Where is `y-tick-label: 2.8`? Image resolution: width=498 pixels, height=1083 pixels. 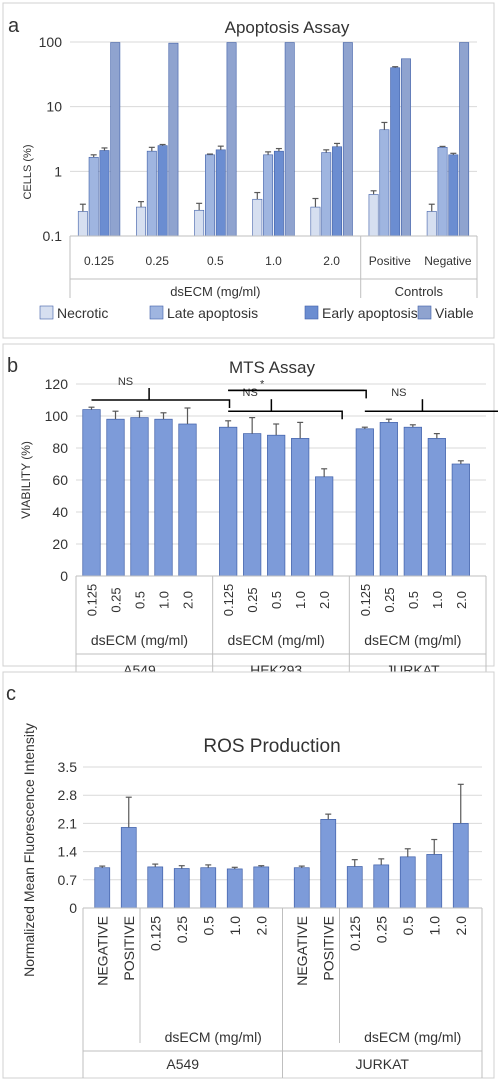
y-tick-label: 2.8 is located at coordinates (68, 795).